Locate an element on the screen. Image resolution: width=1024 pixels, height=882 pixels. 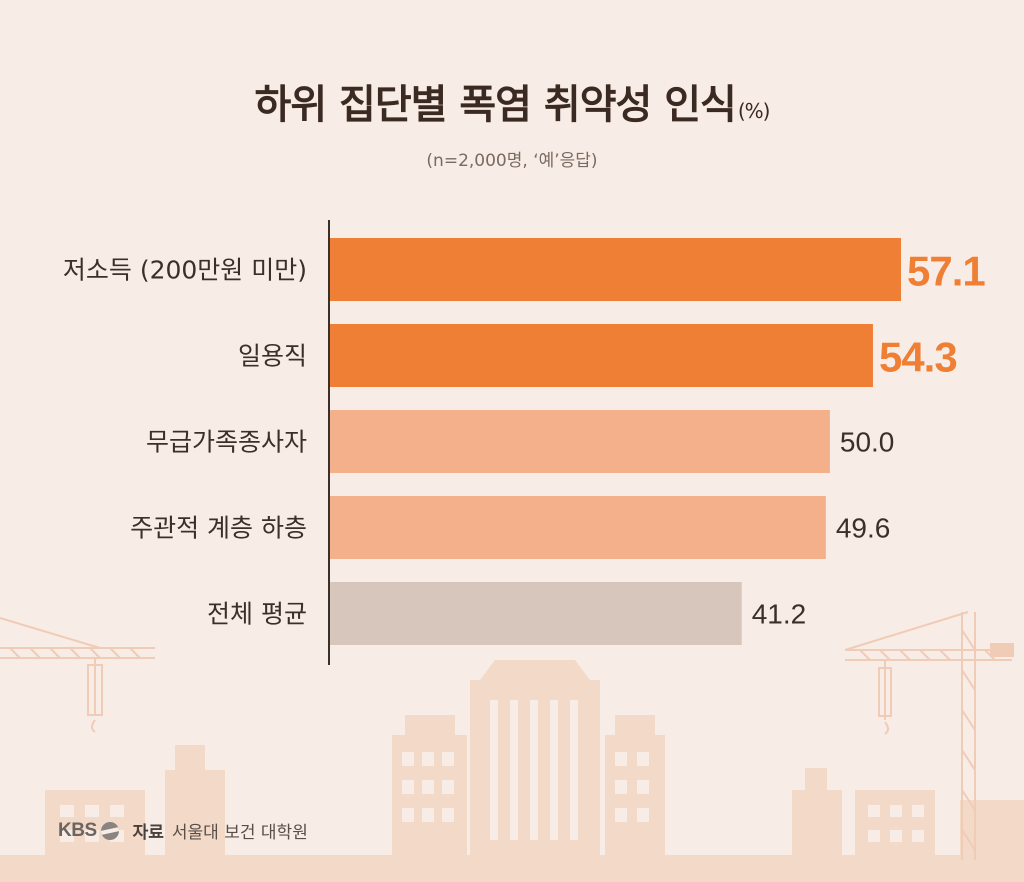
category-label-5: 전체 평균 is located at coordinates (257, 614).